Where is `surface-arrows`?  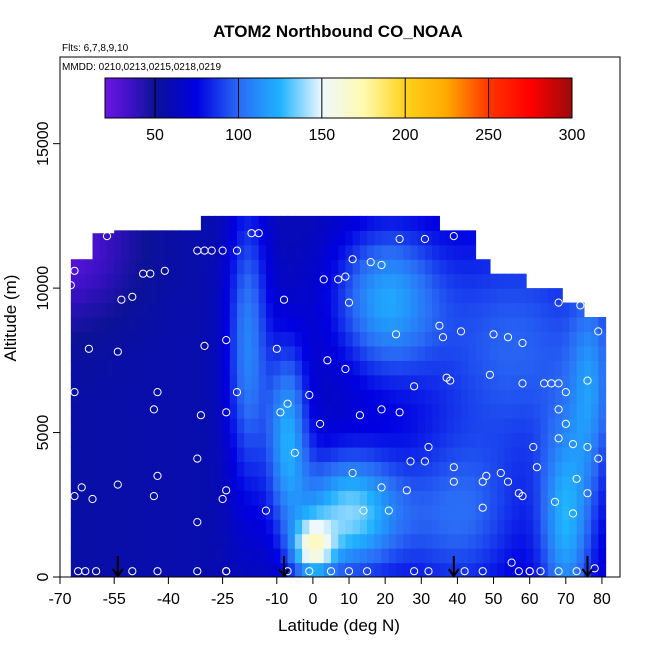 surface-arrows is located at coordinates (352, 567).